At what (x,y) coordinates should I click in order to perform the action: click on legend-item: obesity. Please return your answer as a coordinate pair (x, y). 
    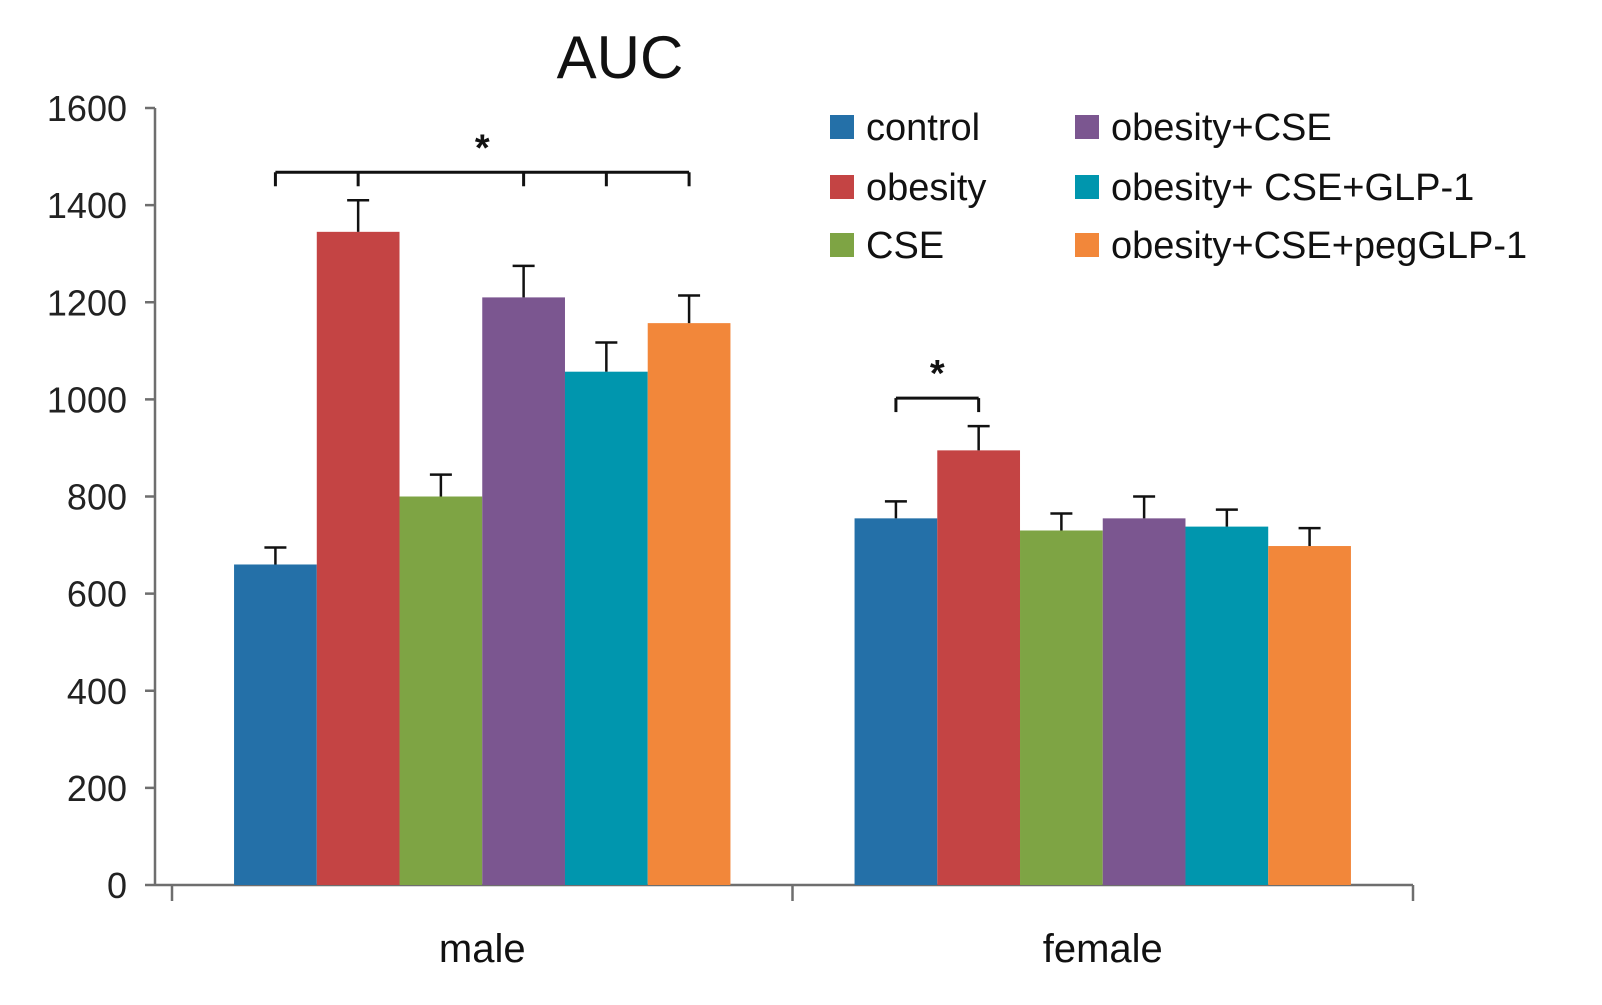
    Looking at the image, I should click on (908, 188).